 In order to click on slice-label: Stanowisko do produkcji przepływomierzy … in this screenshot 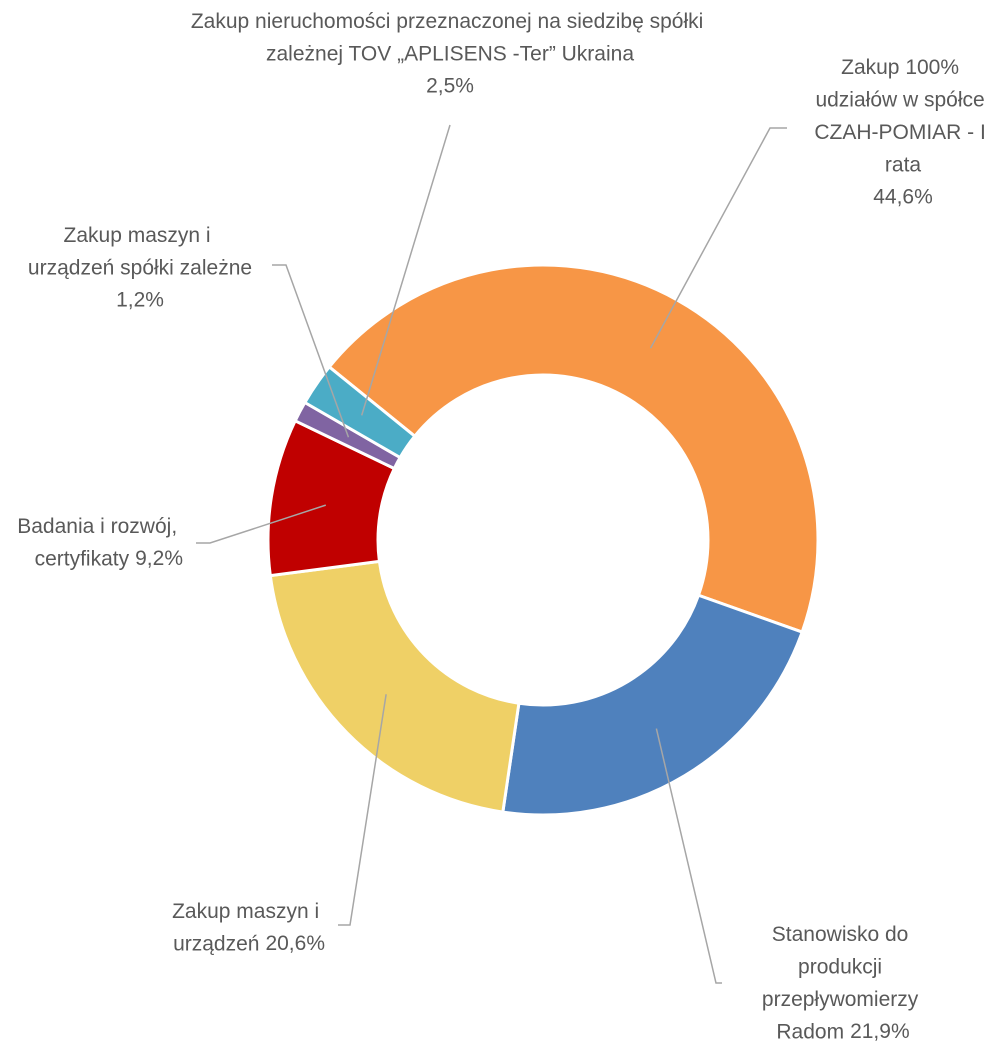, I will do `click(843, 982)`.